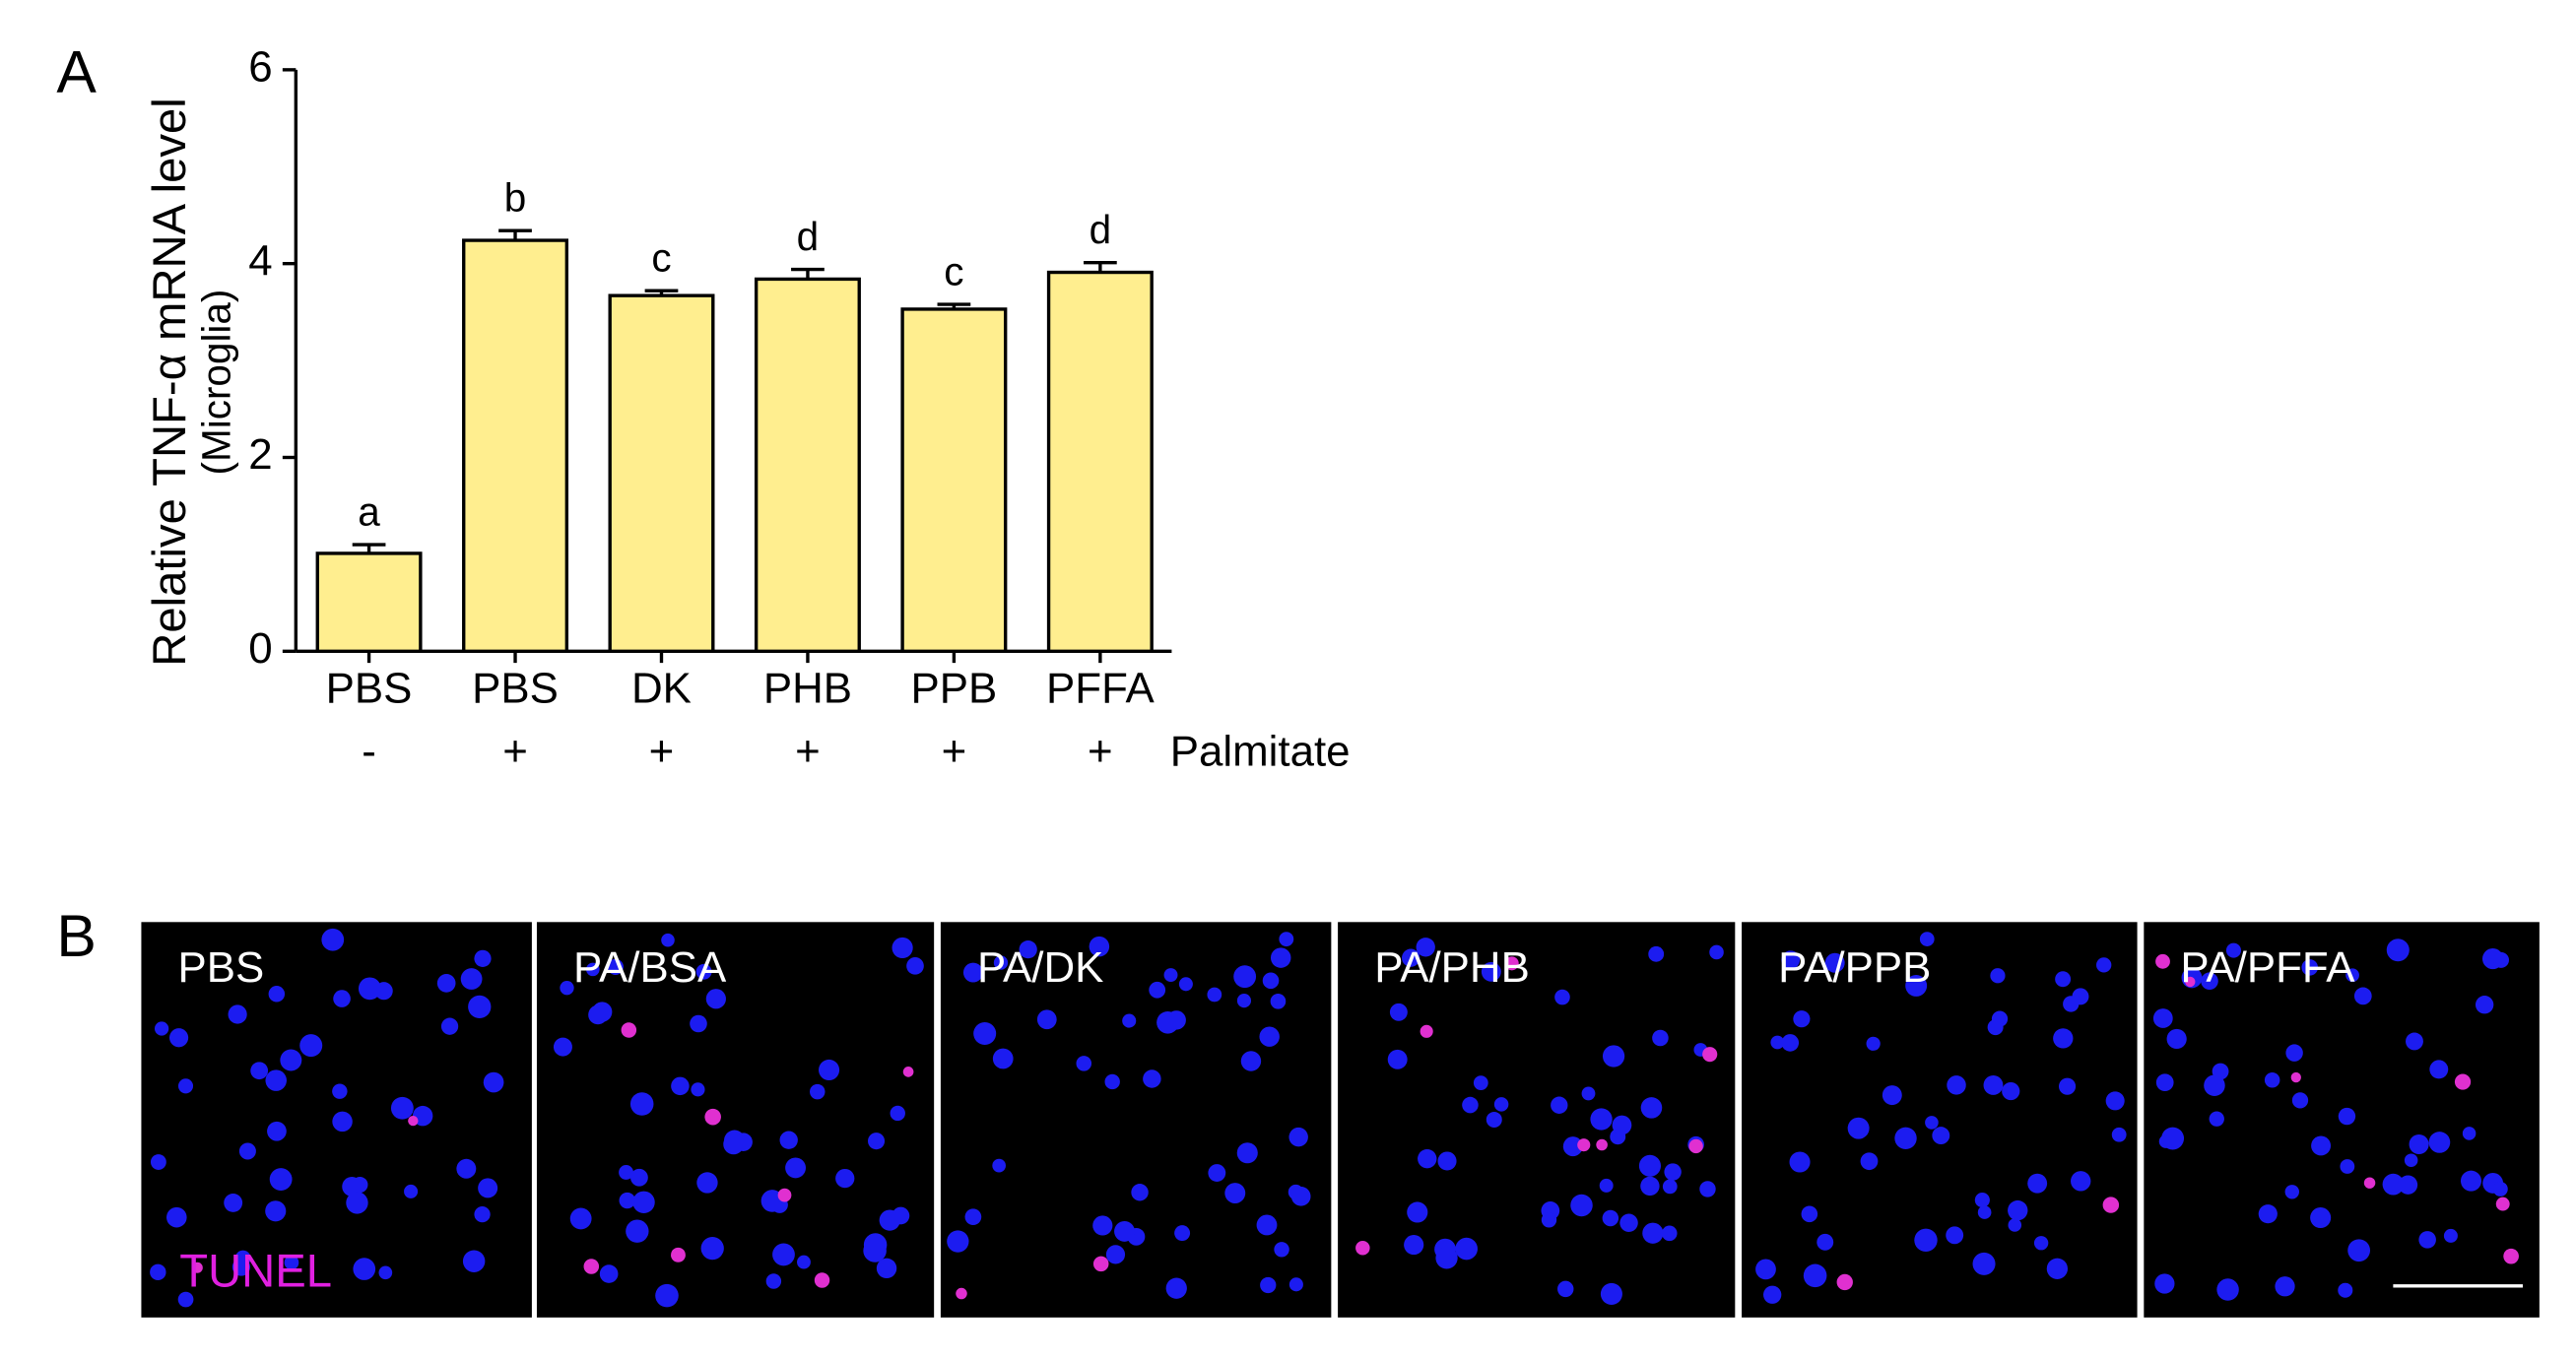  I want to click on micrograph-label: PBS, so click(222, 968).